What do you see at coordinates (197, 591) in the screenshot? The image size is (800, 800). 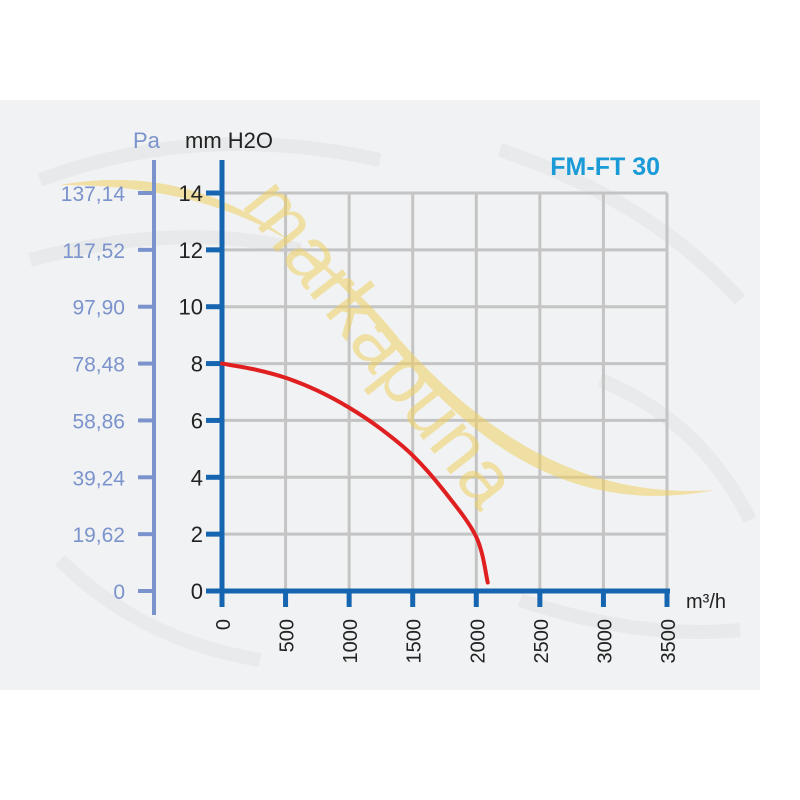 I see `y-tick-label: 0` at bounding box center [197, 591].